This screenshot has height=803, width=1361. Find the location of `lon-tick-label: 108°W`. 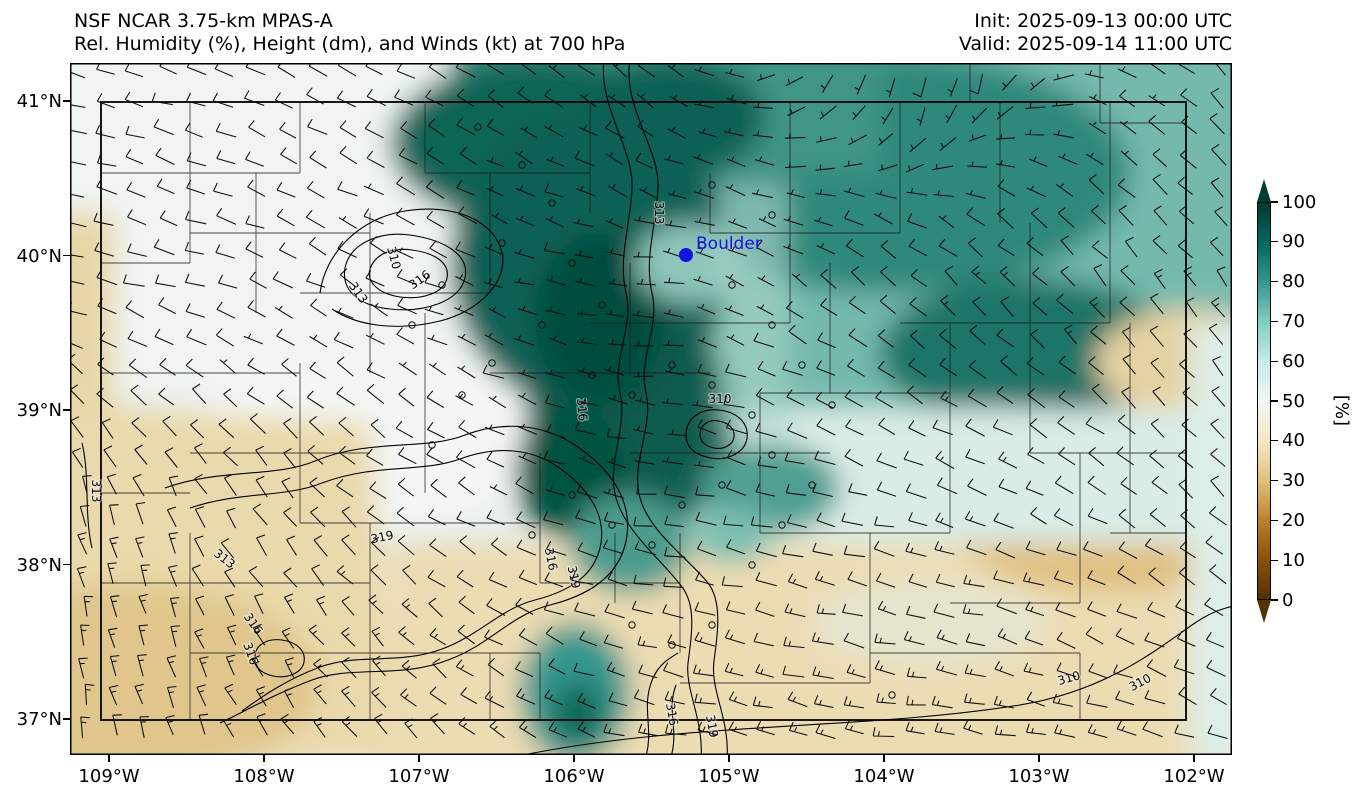

lon-tick-label: 108°W is located at coordinates (264, 776).